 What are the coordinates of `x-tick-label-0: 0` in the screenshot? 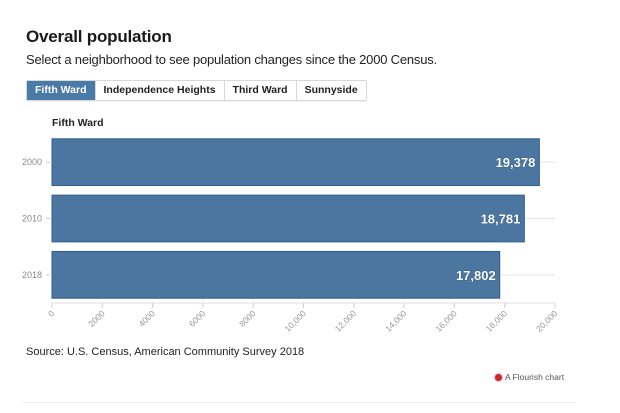 It's located at (51, 313).